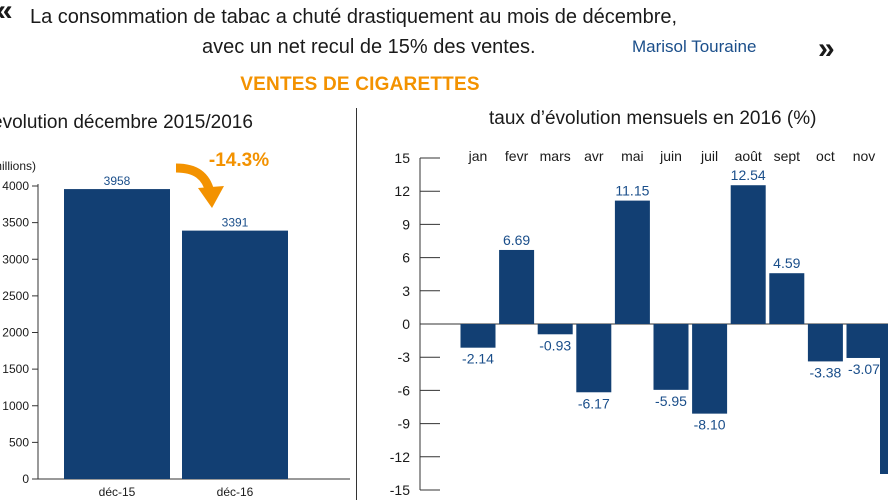  I want to click on month-label: sept, so click(787, 156).